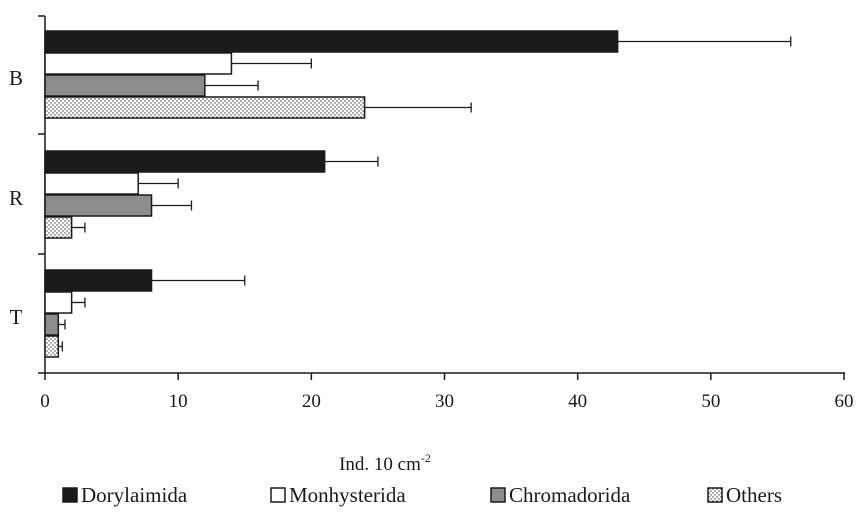 This screenshot has height=514, width=859. I want to click on bar-monhysterida-B, so click(138, 63).